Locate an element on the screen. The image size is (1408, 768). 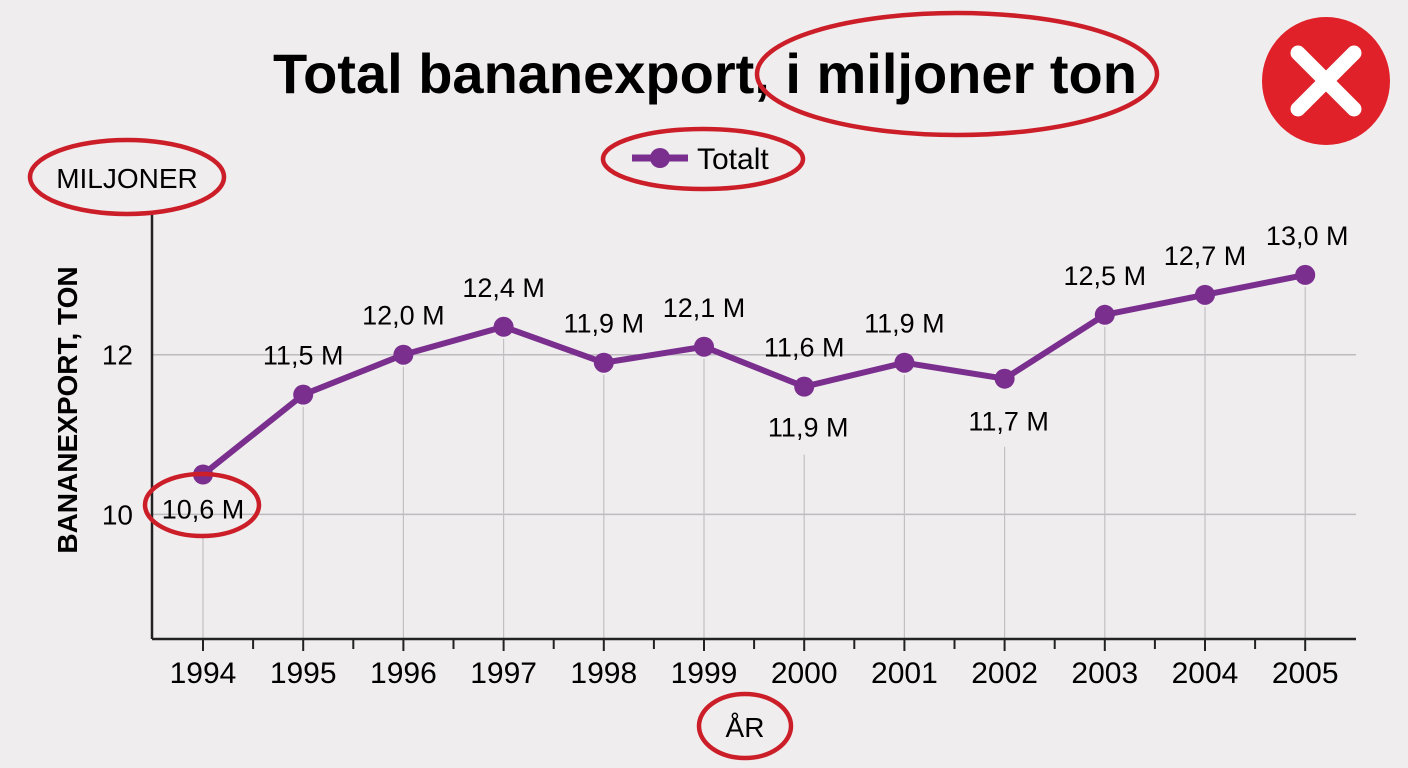
data-point-2000 is located at coordinates (804, 386).